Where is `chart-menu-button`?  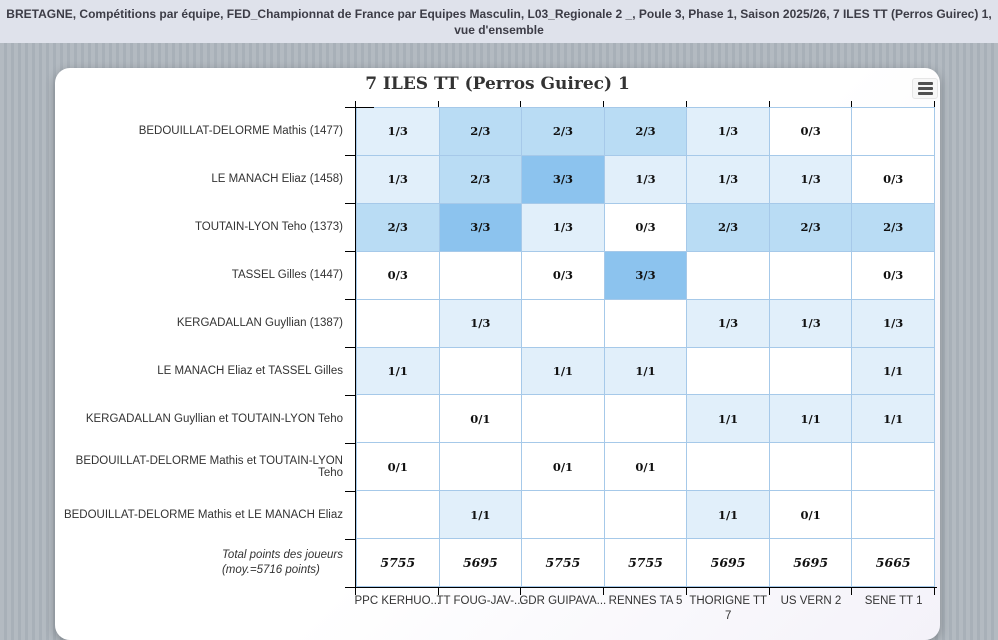
chart-menu-button is located at coordinates (925, 88).